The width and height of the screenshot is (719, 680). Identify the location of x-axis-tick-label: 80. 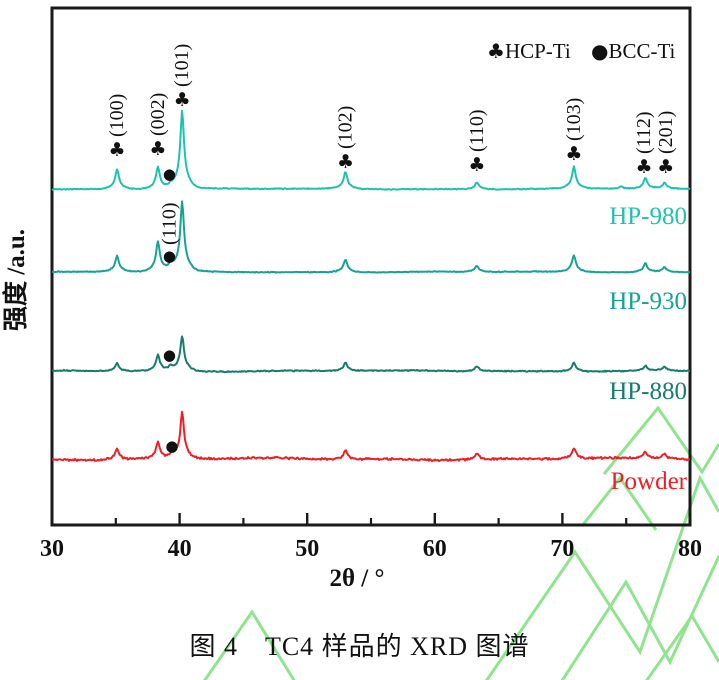
(690, 549).